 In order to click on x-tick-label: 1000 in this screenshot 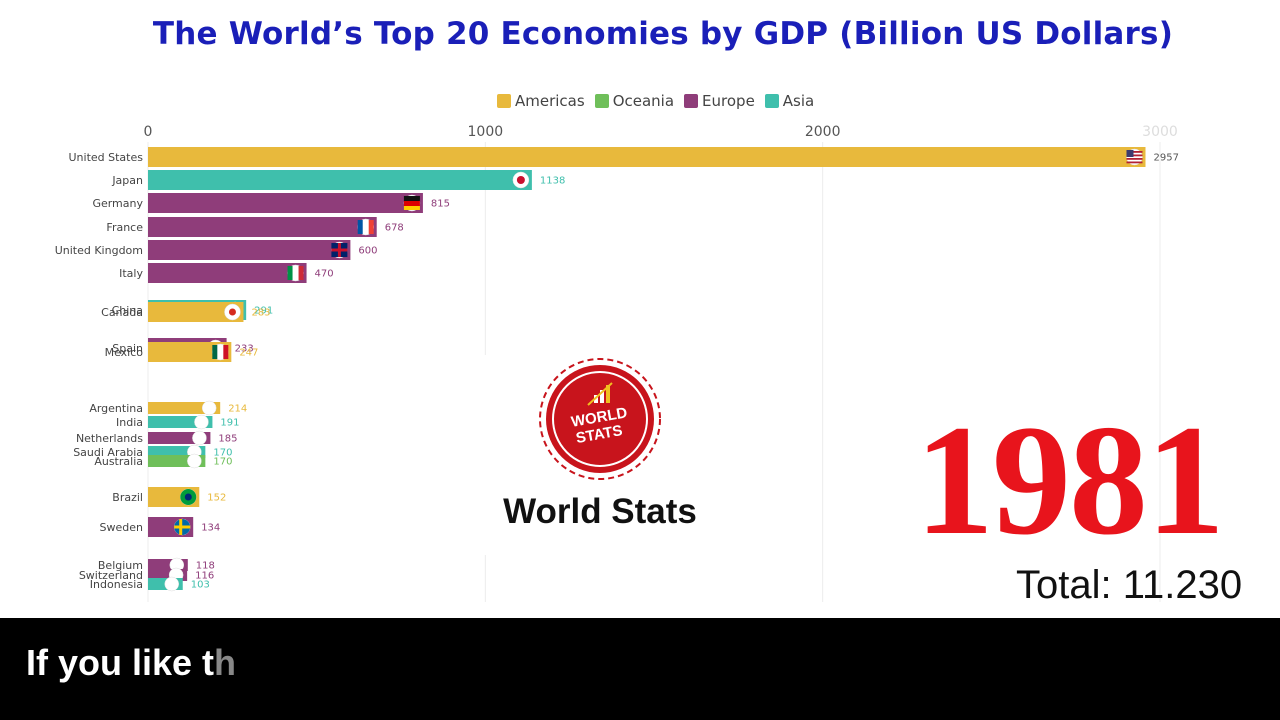, I will do `click(486, 132)`.